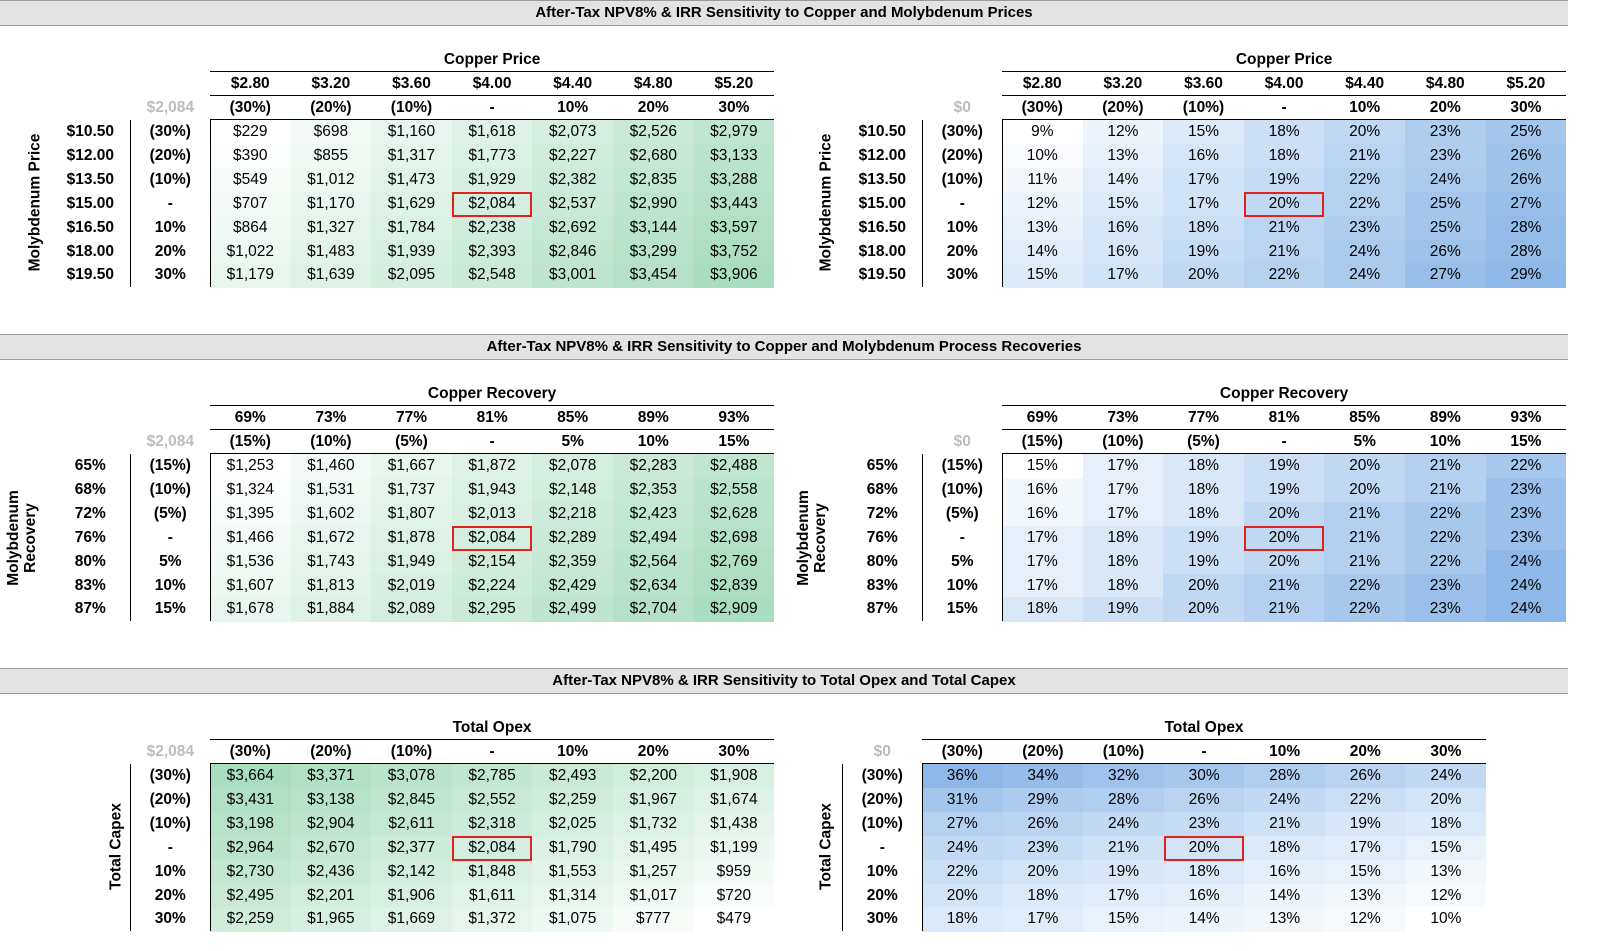 The image size is (1600, 951). I want to click on npv-row-value: $15.00, so click(90, 203).